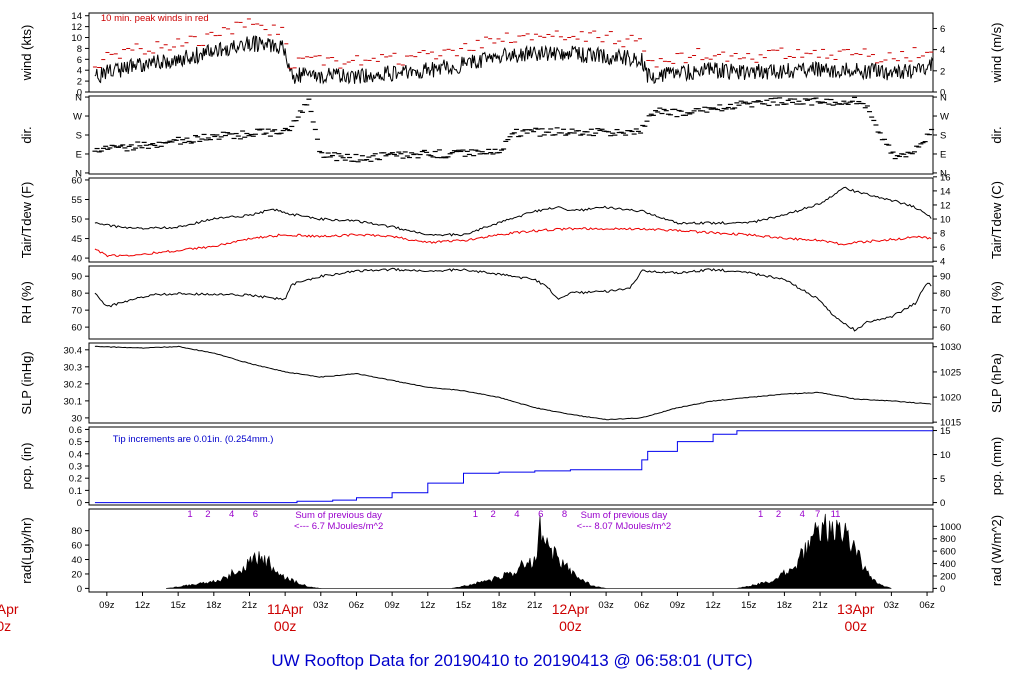 The image size is (1024, 700). Describe the element at coordinates (9, 609) in the screenshot. I see `day-label-date: 10Apr` at that location.